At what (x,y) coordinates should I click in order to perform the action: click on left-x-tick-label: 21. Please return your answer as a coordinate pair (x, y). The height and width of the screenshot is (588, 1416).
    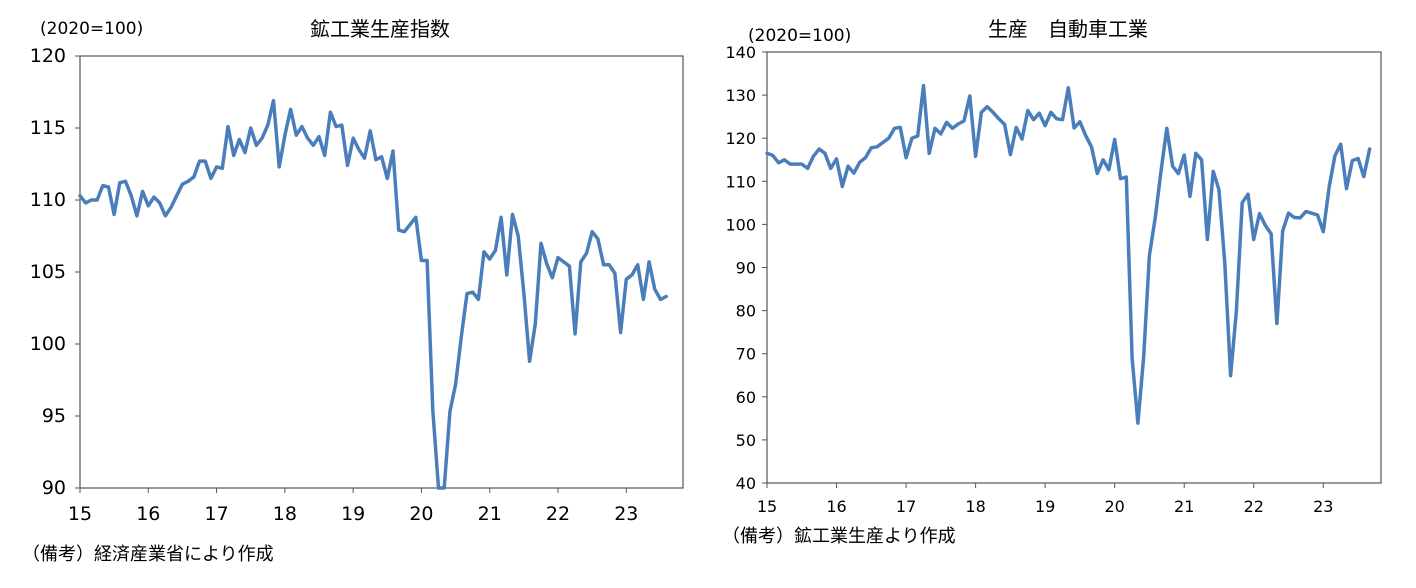
    Looking at the image, I should click on (490, 514).